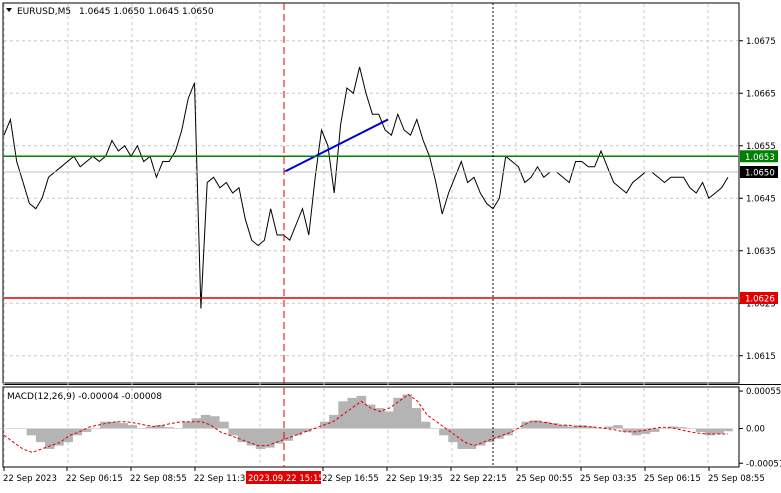  What do you see at coordinates (146, 12) in the screenshot?
I see `ohlc-values: 1.0645 1.0650 1.0645 1.0650` at bounding box center [146, 12].